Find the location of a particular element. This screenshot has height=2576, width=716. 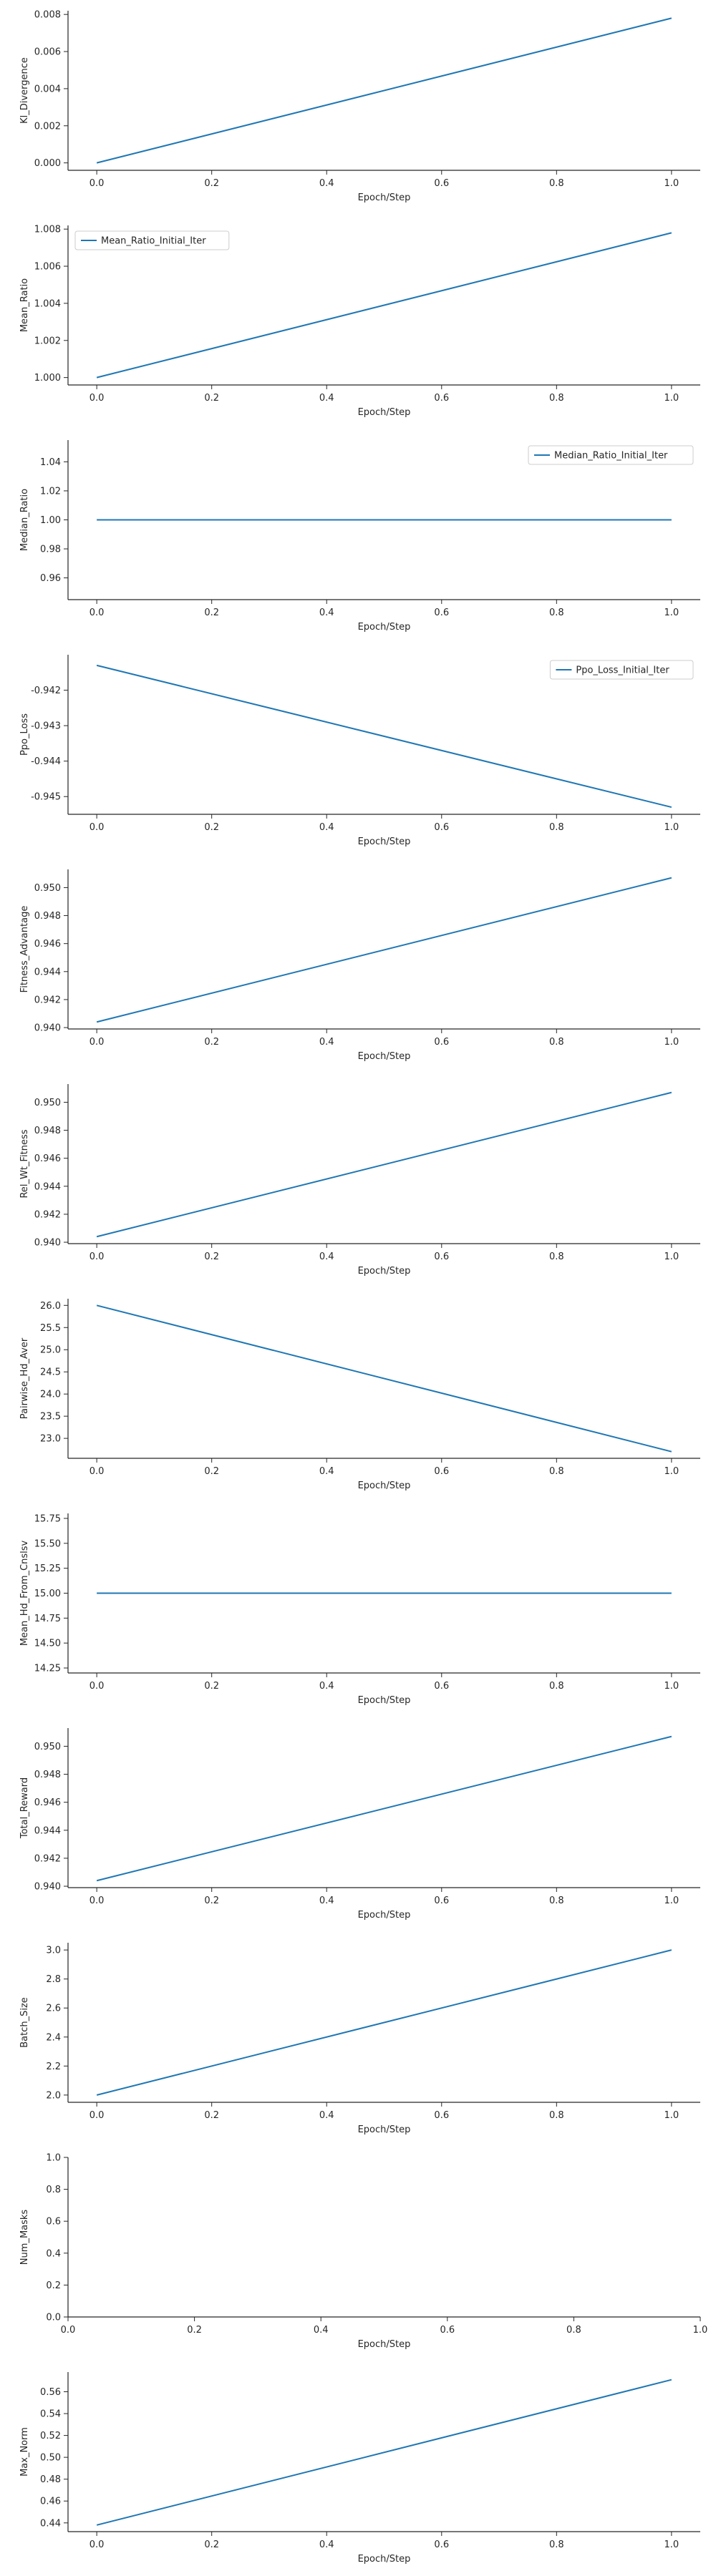

y-tick-label: -0.945 is located at coordinates (46, 797).